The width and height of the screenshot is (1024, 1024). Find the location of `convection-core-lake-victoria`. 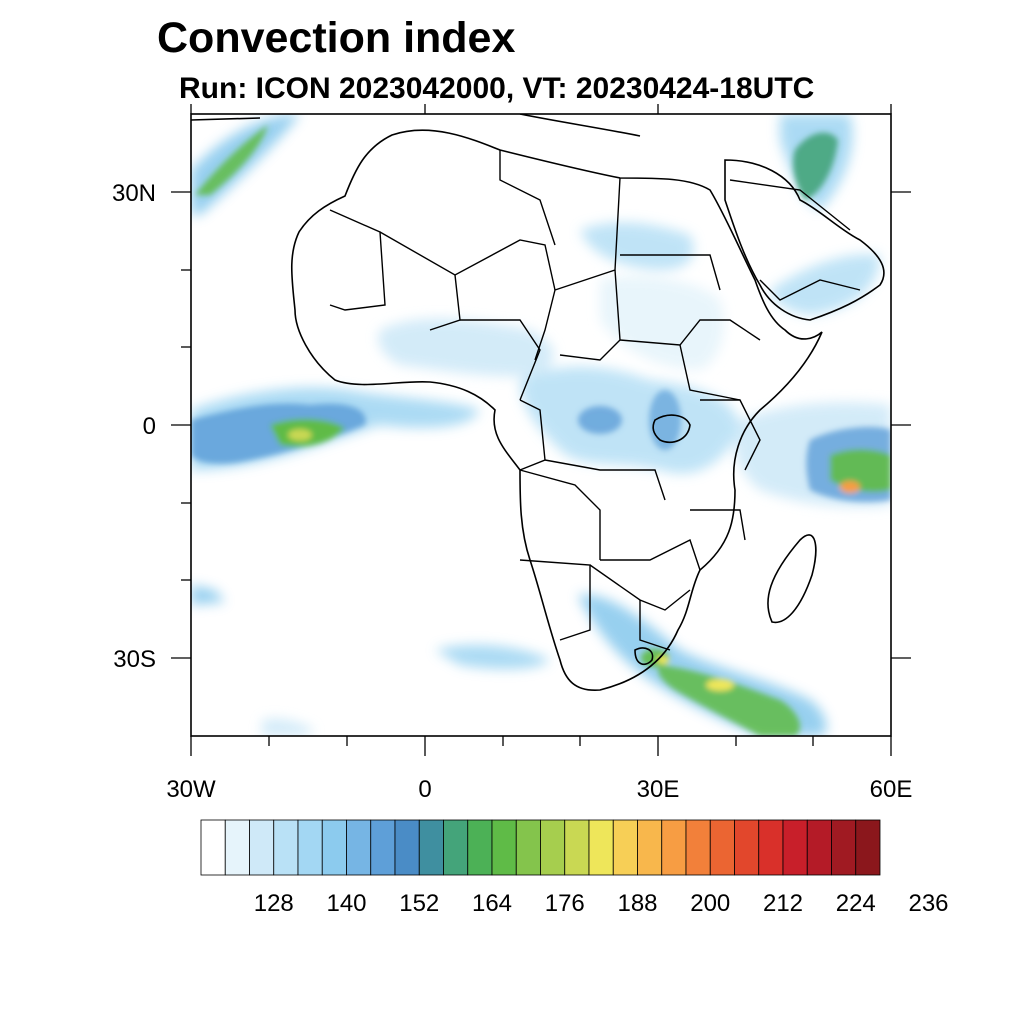

convection-core-lake-victoria is located at coordinates (665, 420).